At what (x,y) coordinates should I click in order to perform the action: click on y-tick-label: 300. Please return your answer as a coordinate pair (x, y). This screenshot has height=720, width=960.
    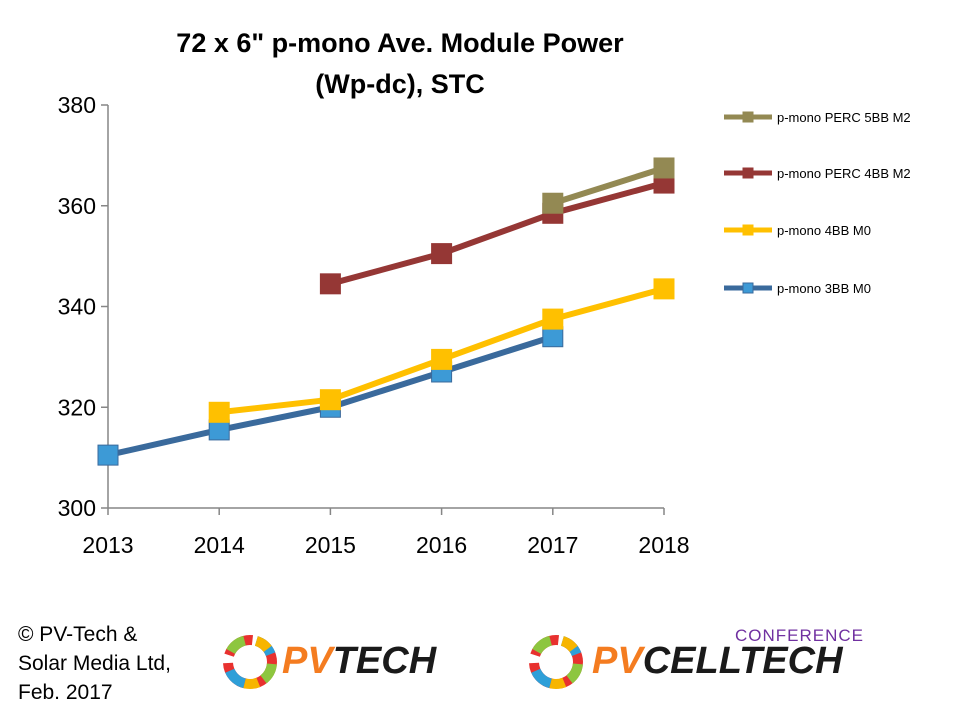
    Looking at the image, I should click on (77, 508).